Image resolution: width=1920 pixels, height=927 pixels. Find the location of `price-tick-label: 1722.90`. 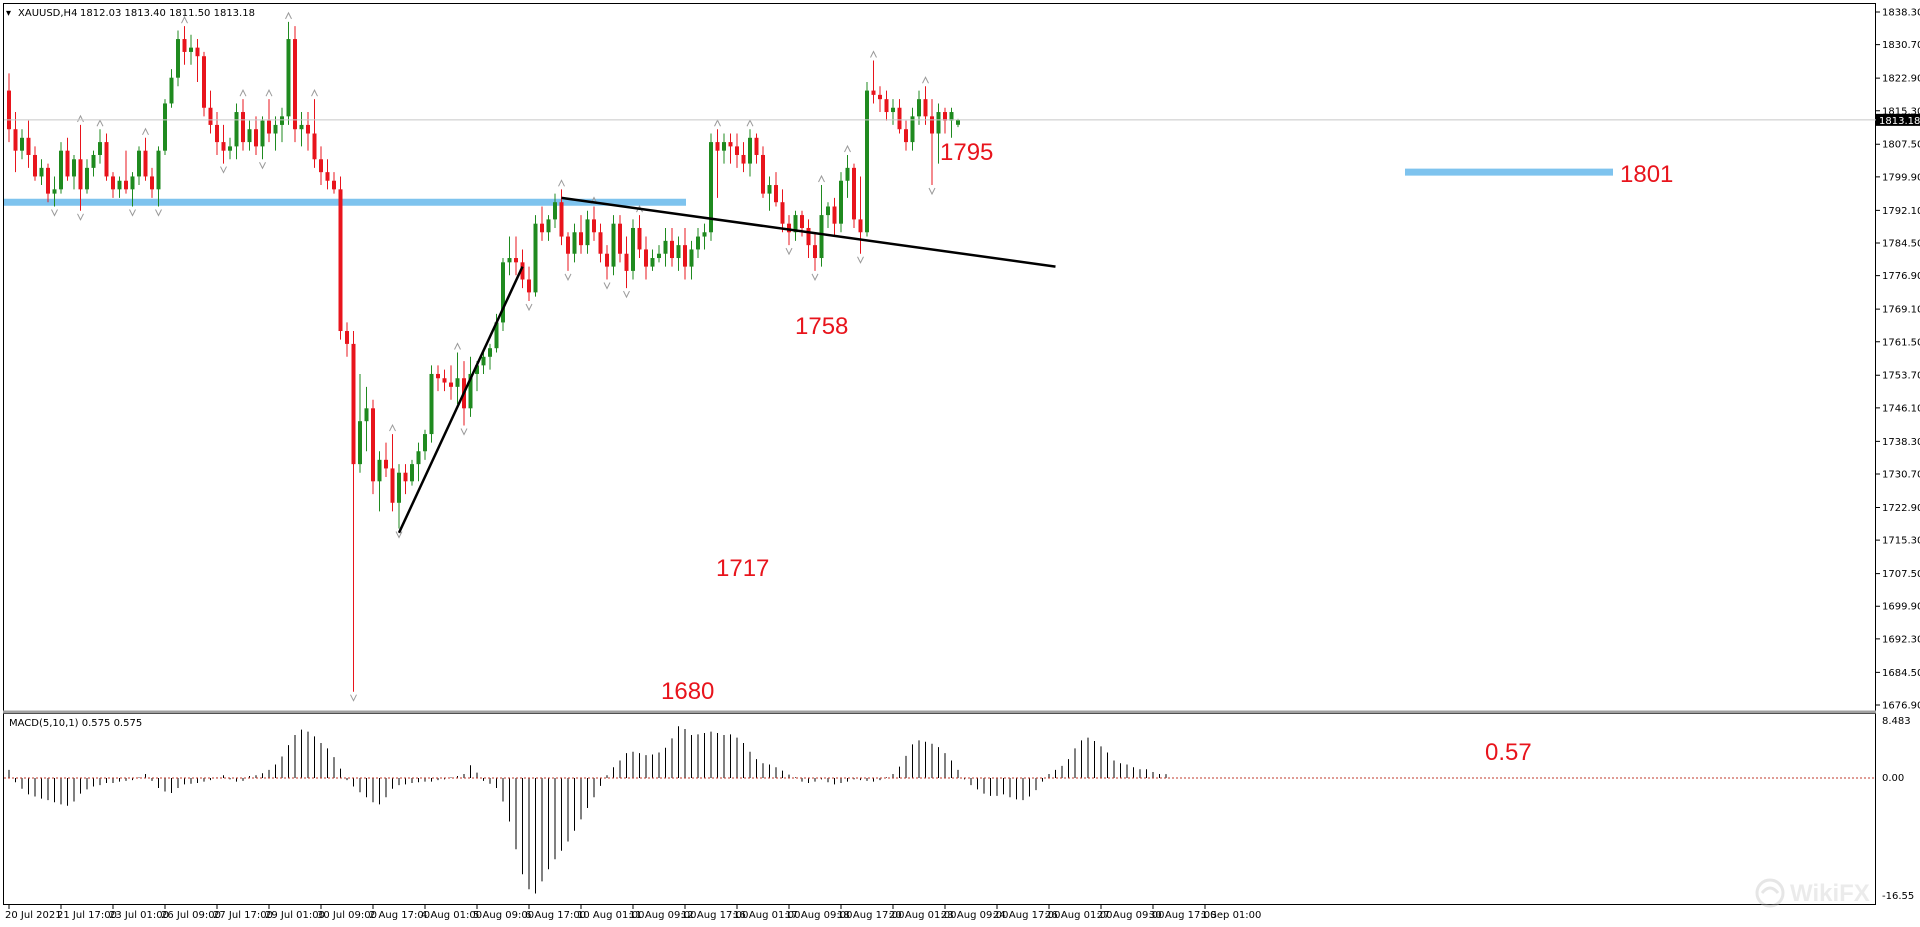

price-tick-label: 1722.90 is located at coordinates (1901, 508).